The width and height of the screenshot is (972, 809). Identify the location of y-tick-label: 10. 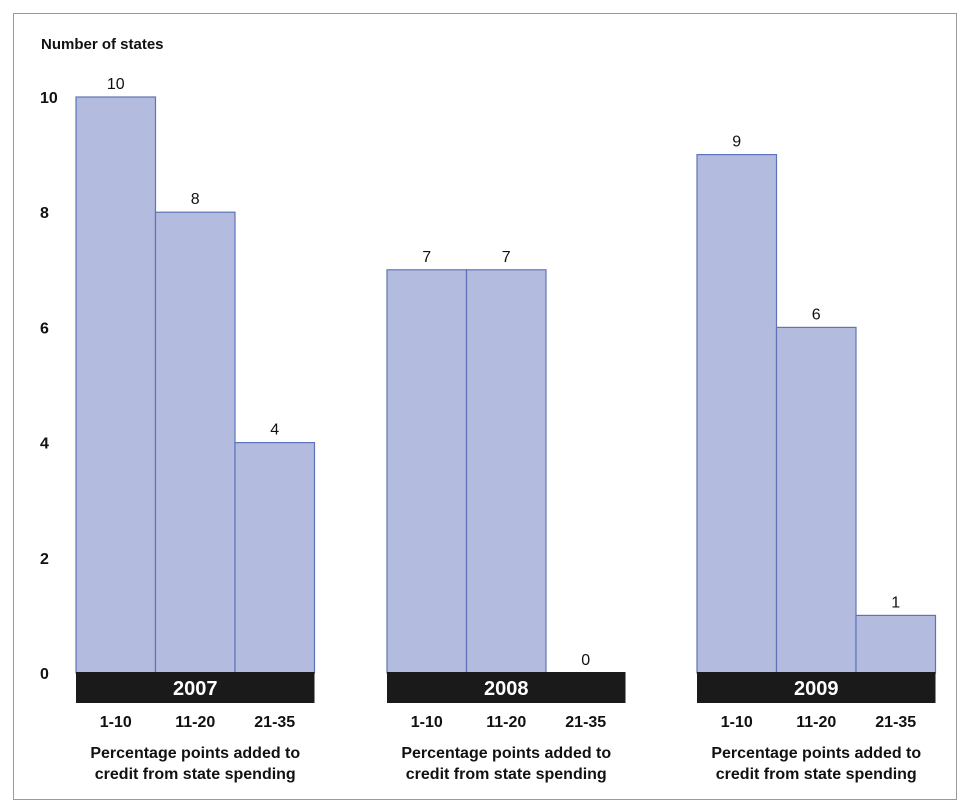
(49, 98).